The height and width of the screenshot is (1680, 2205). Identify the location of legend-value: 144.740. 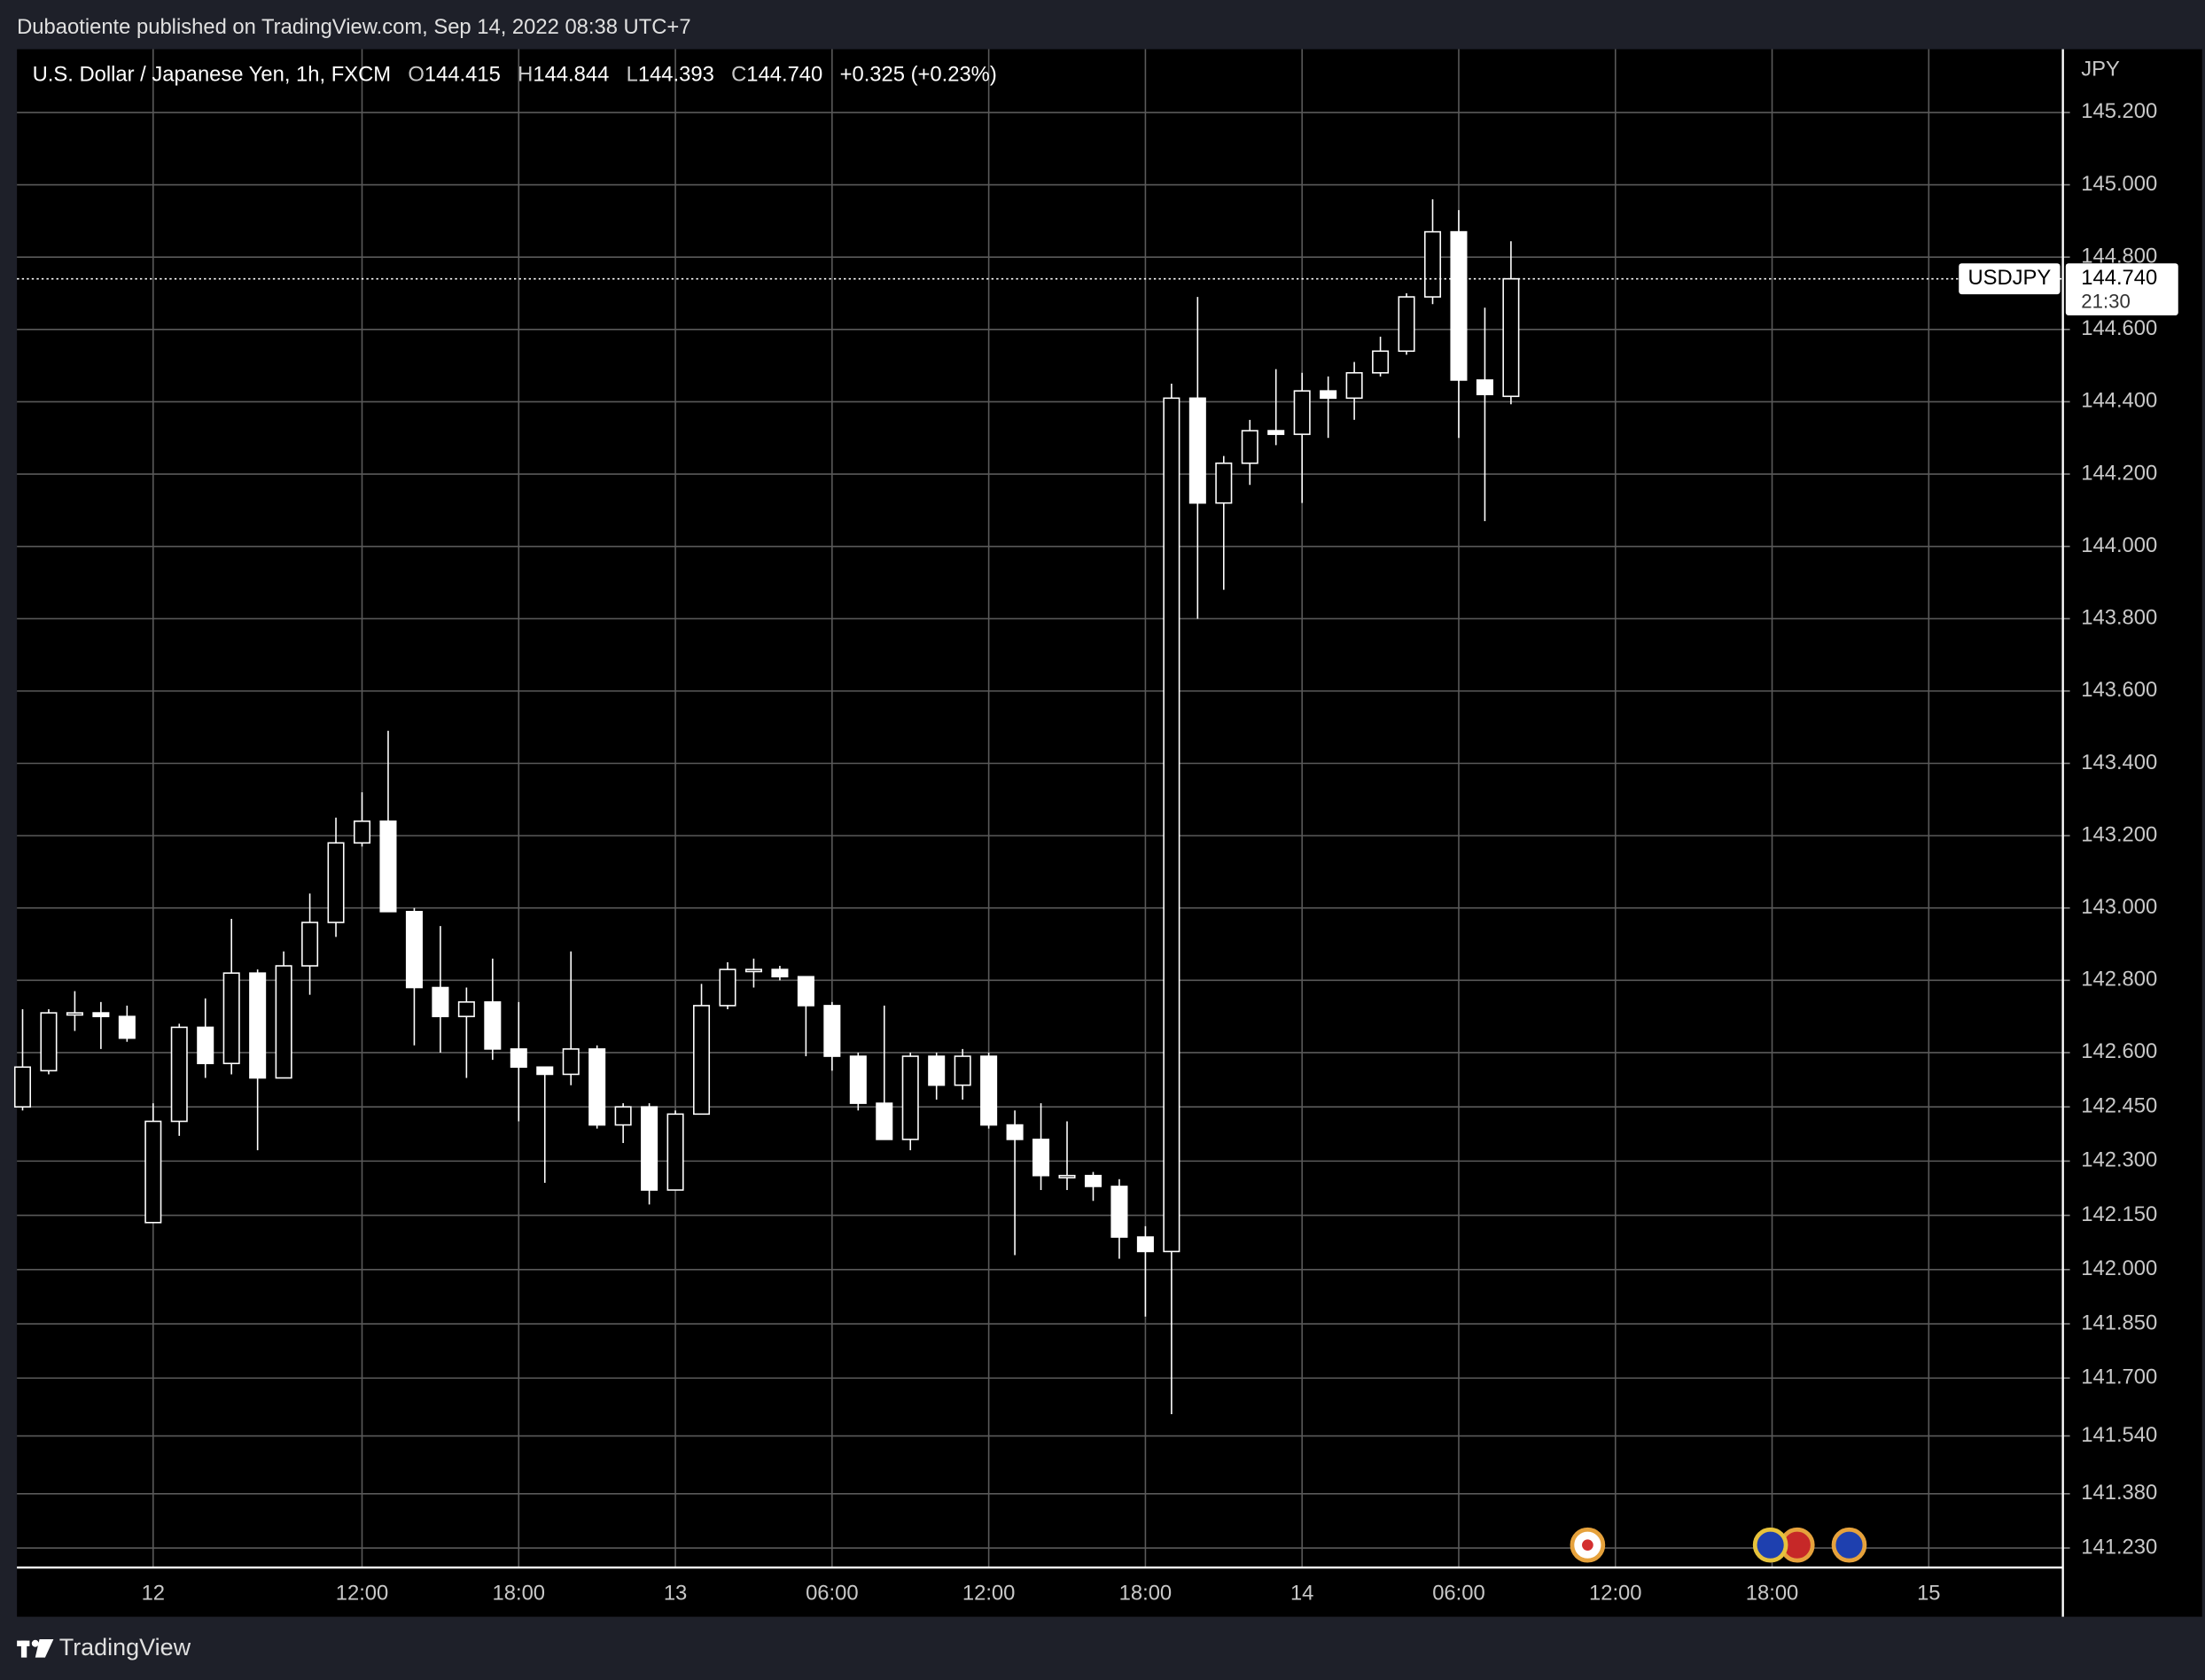
(784, 75).